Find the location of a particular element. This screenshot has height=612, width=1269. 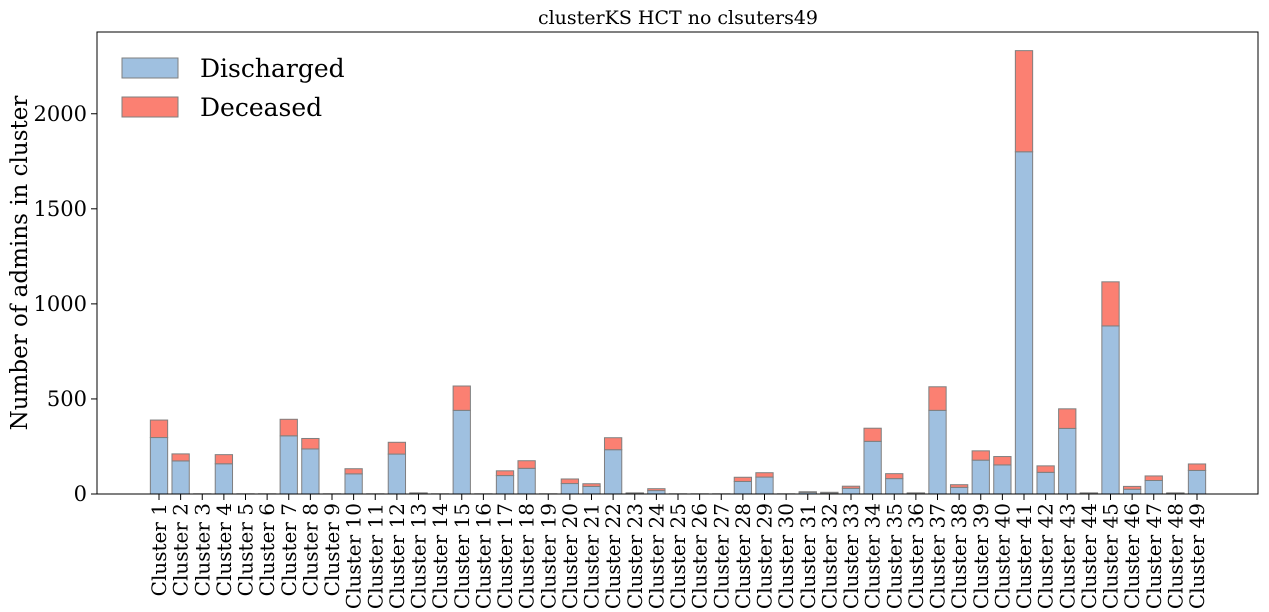

y-tick-label: 2000 is located at coordinates (60, 114).